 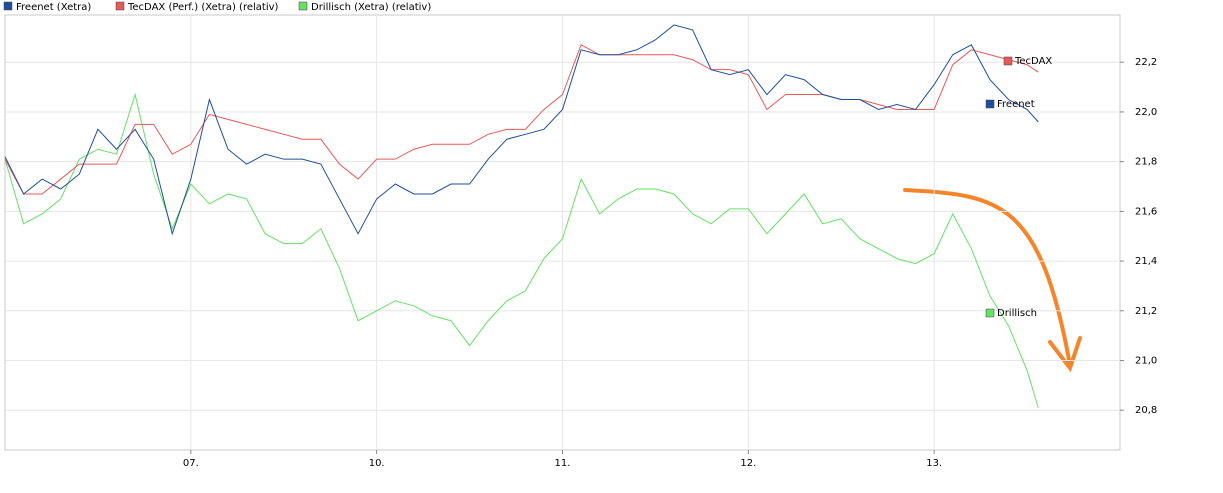 What do you see at coordinates (1033, 61) in the screenshot?
I see `end-label: TecDAX` at bounding box center [1033, 61].